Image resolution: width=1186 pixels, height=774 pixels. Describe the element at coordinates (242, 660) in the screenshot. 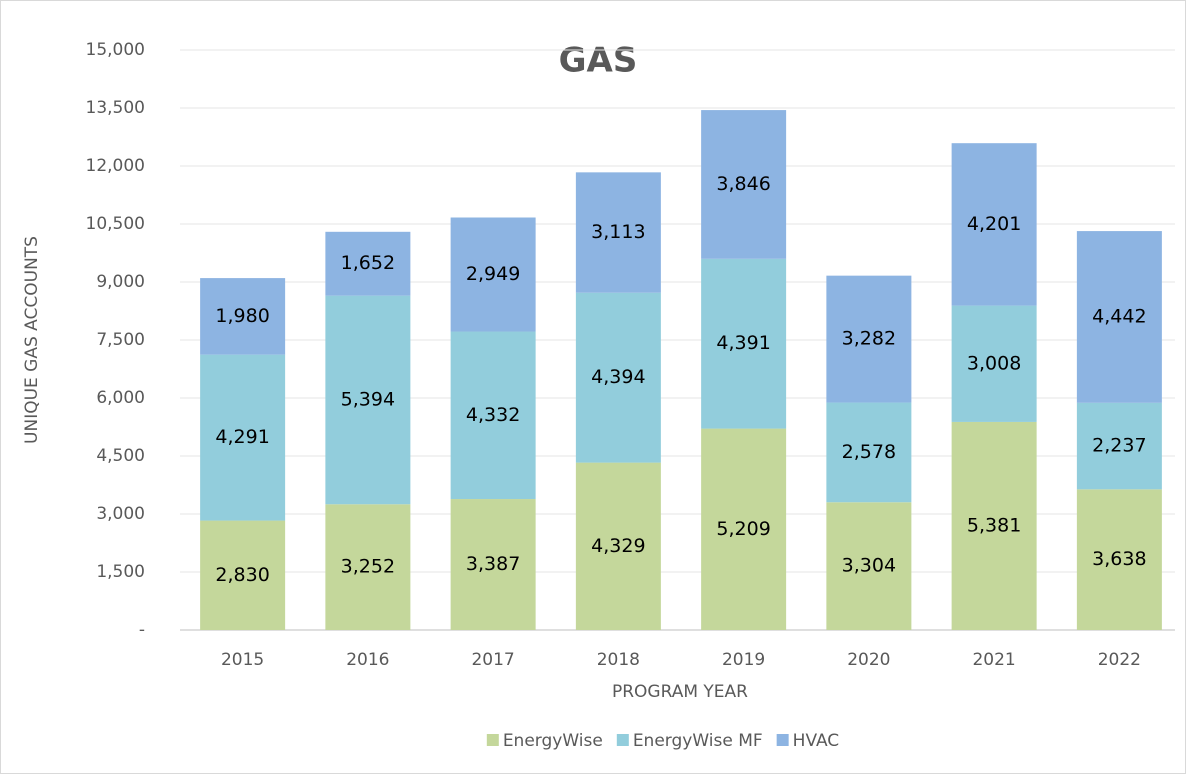

I see `x-tick-label: 2015` at that location.